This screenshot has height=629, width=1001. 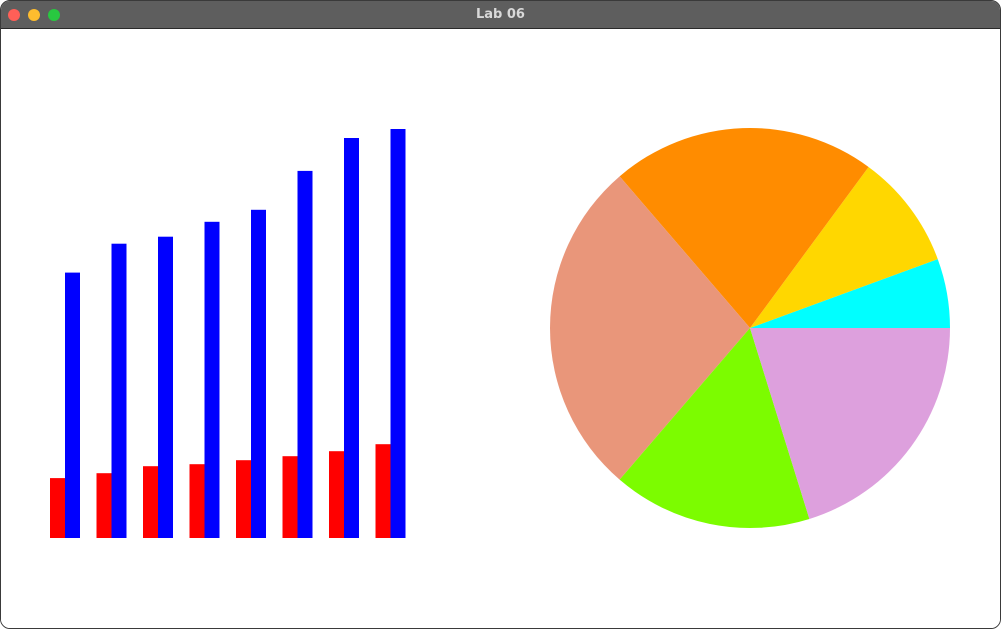 I want to click on window-title: Lab 06, so click(x=500, y=14).